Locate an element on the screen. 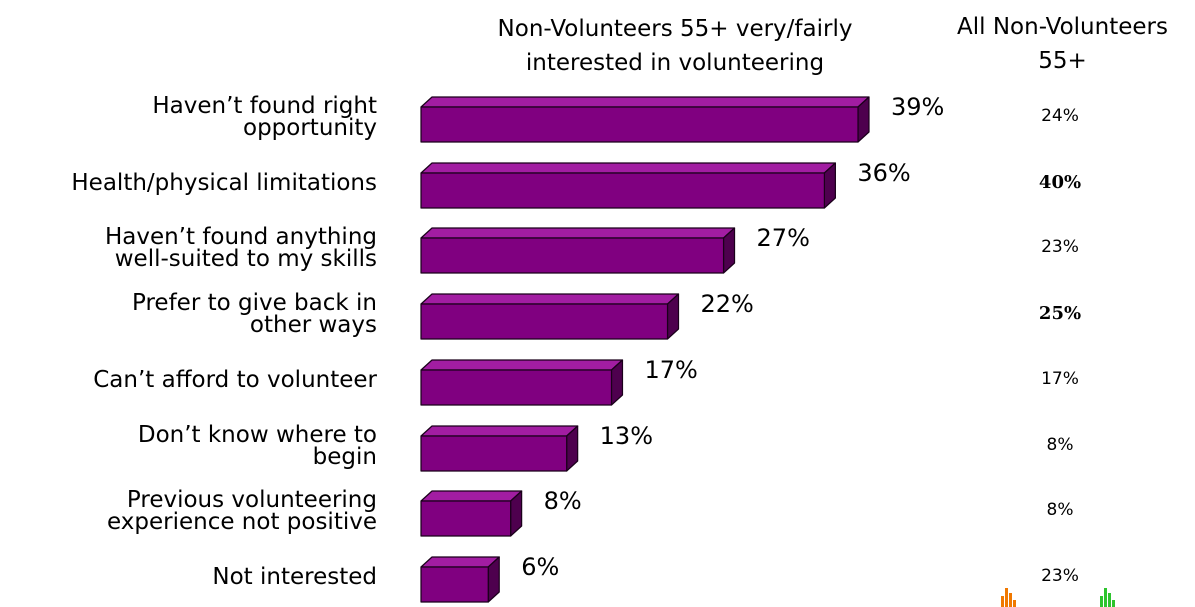 The image size is (1195, 607). series-header-interested-line2: interested in volunteering is located at coordinates (675, 63).